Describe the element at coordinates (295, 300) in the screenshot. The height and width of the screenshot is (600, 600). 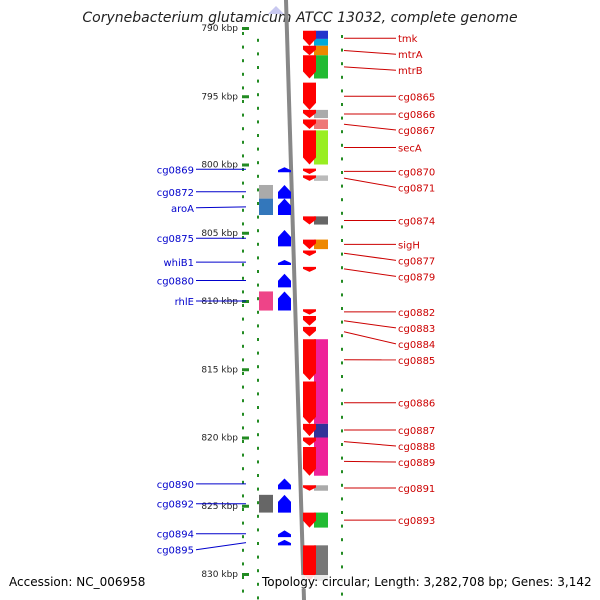
I see `genome-backbone` at that location.